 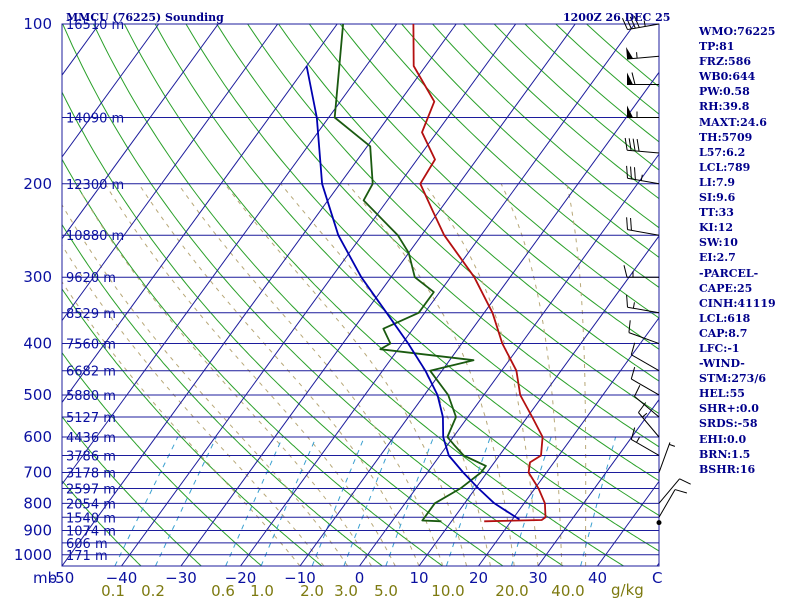 What do you see at coordinates (181, 578) in the screenshot?
I see `temperature-tick-label: −30` at bounding box center [181, 578].